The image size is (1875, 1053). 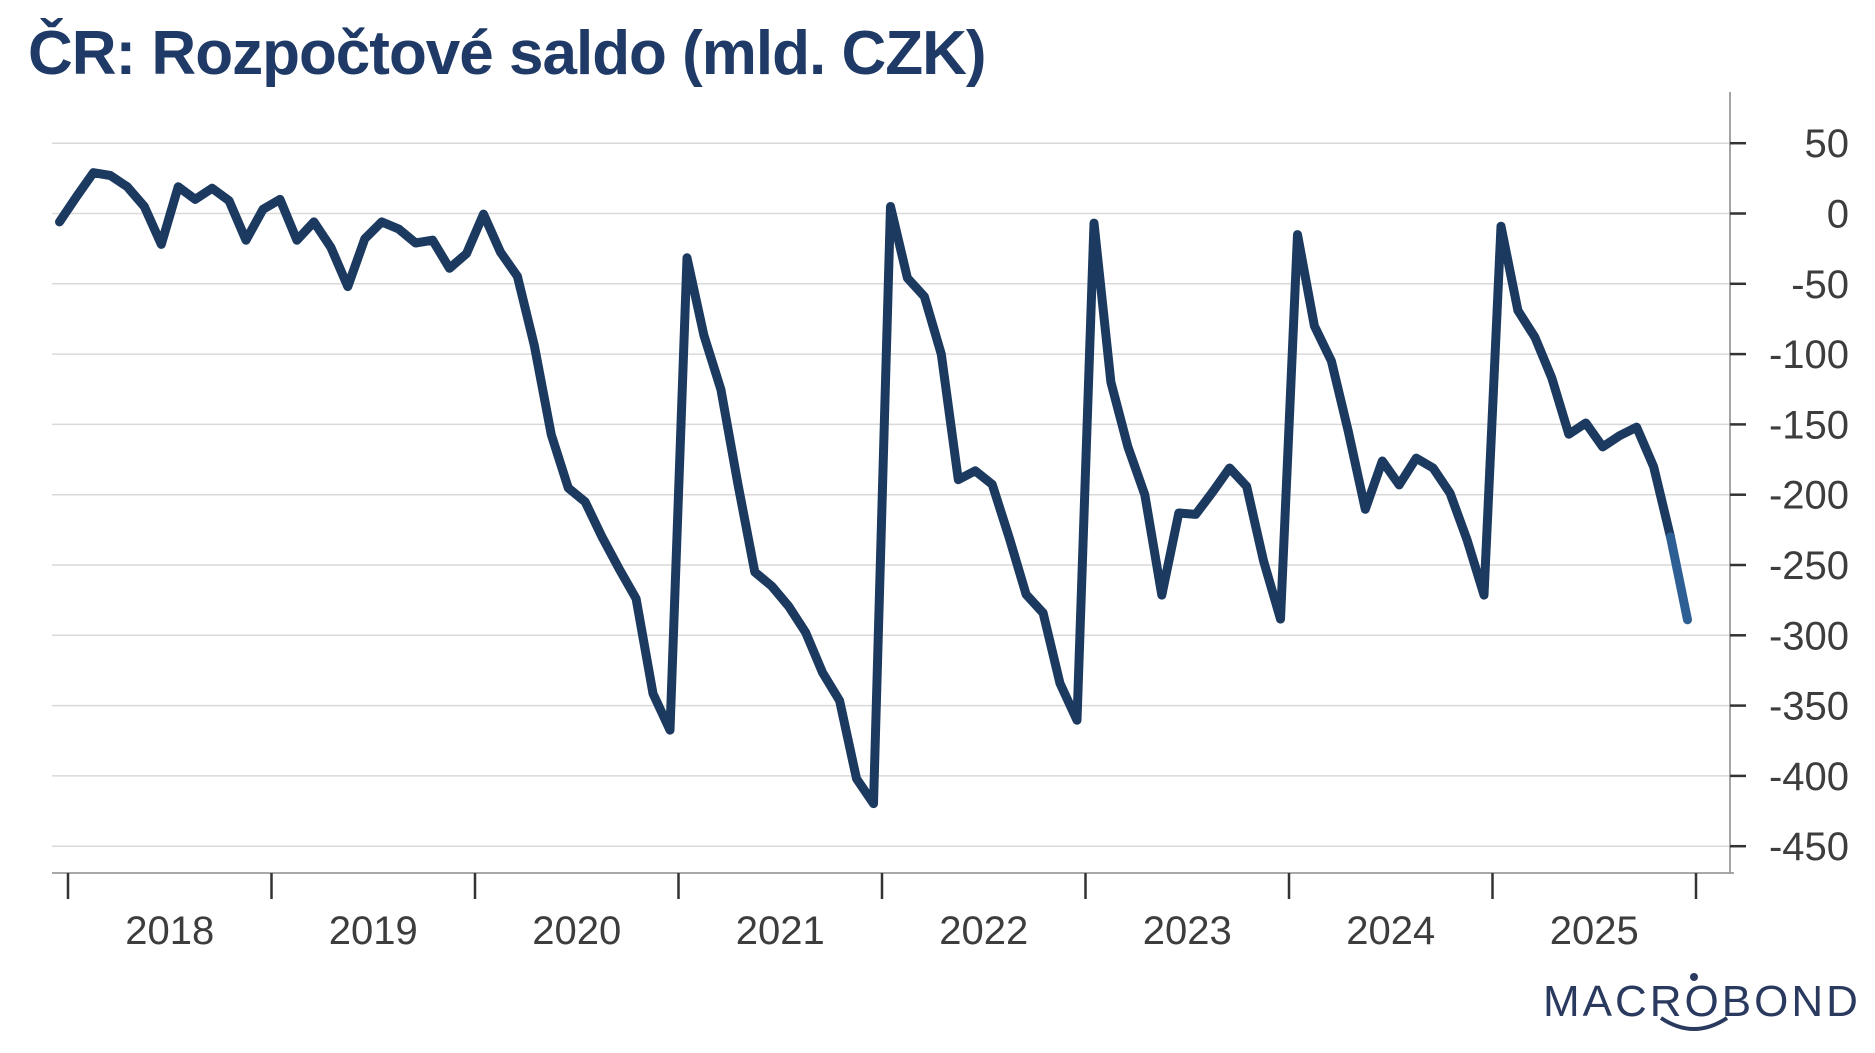 What do you see at coordinates (576, 931) in the screenshot?
I see `x-tick-label: 2020` at bounding box center [576, 931].